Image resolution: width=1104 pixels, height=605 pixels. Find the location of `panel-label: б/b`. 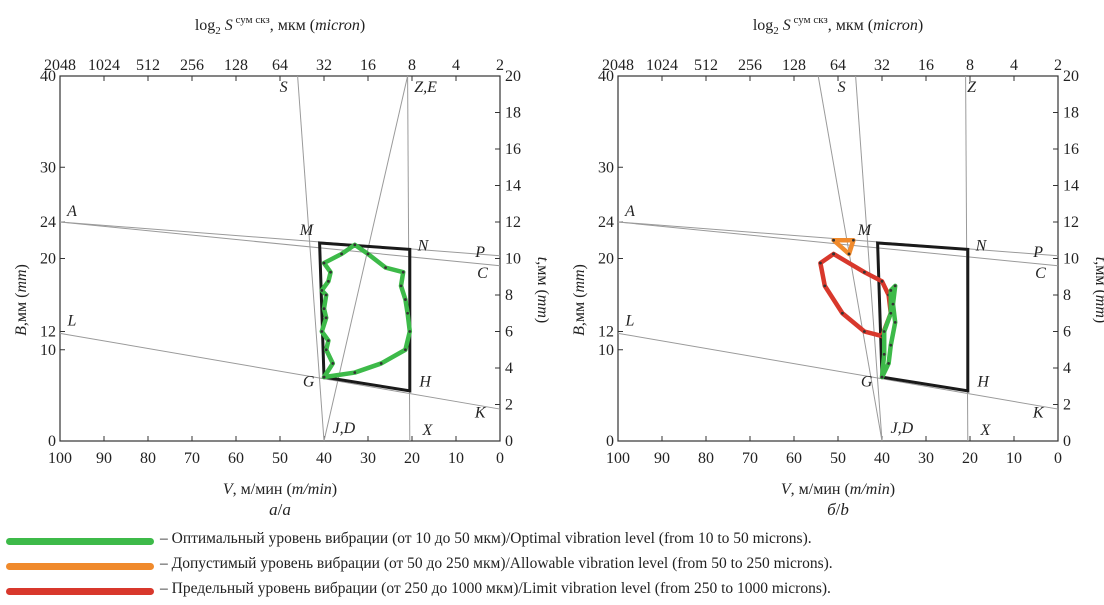

panel-label: б/b is located at coordinates (838, 509).